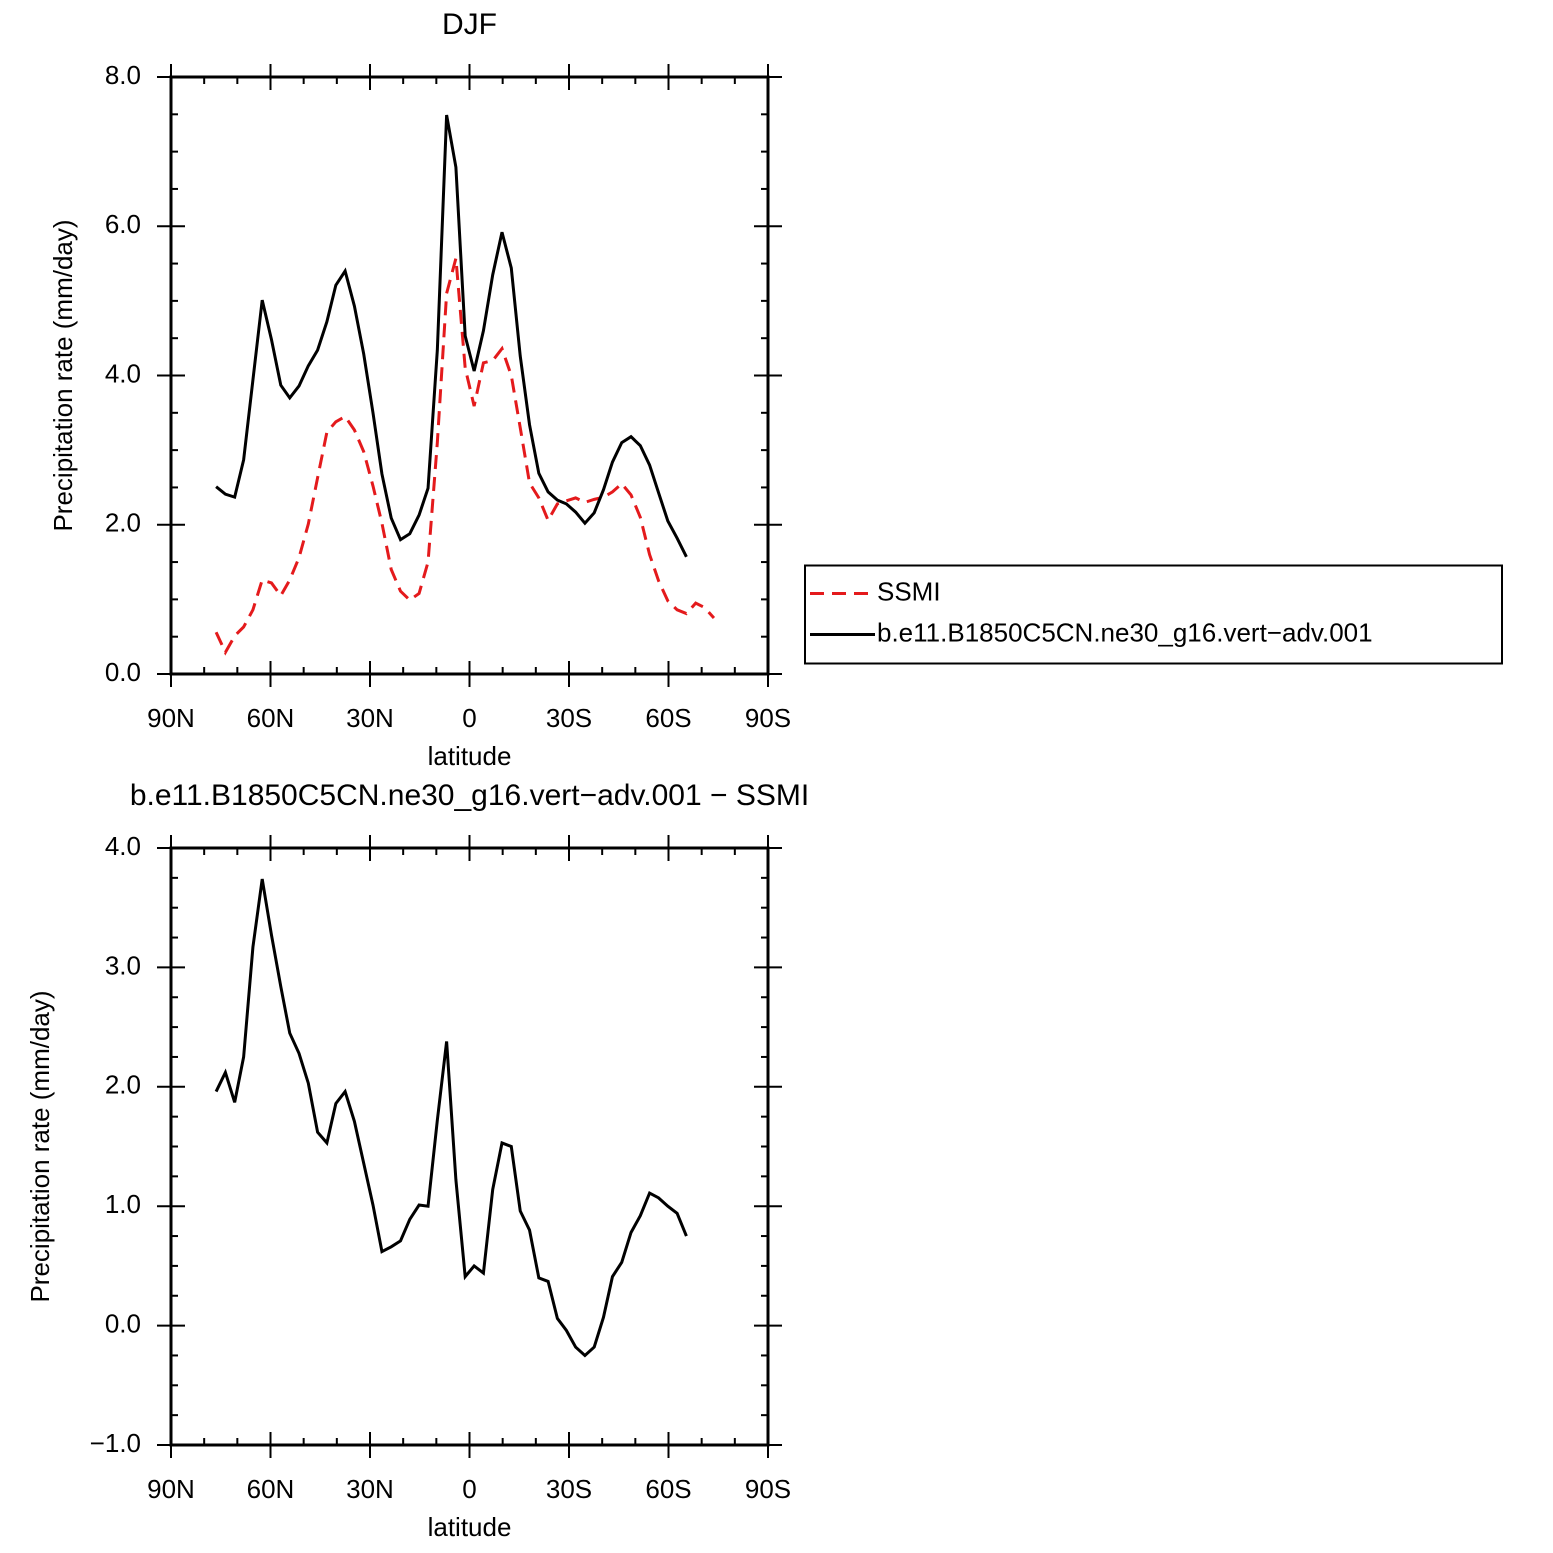  Describe the element at coordinates (115, 1443) in the screenshot. I see `y-tick-label: −1.0` at that location.